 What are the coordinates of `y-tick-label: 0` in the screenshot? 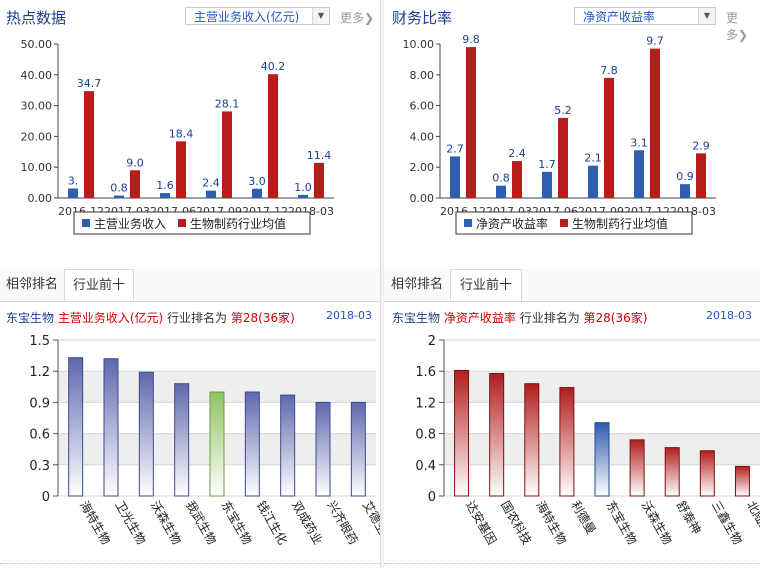 It's located at (432, 497).